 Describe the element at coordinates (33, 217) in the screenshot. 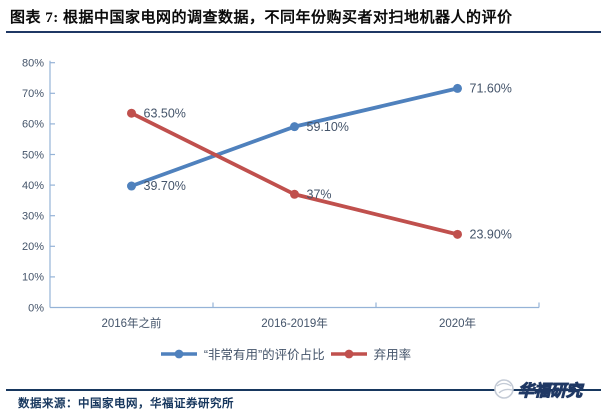

I see `y-tick-label: 30%` at that location.